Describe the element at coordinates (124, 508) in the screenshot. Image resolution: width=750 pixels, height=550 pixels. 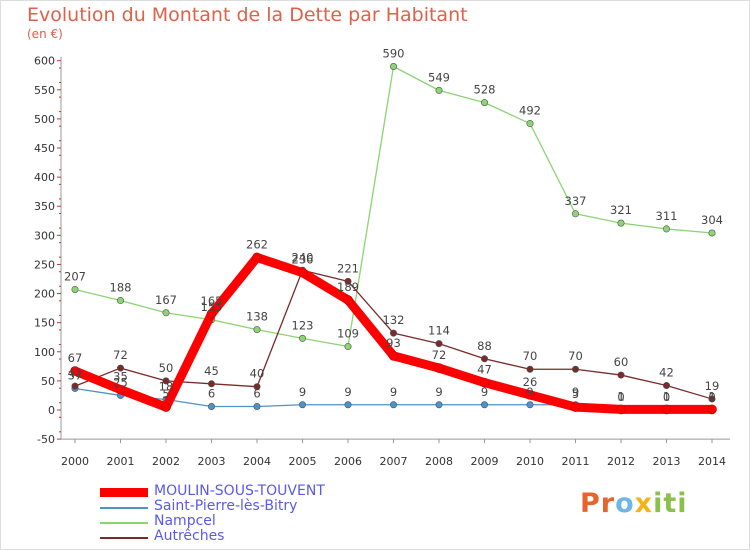
I see `legend-swatch-saint-pierre` at that location.